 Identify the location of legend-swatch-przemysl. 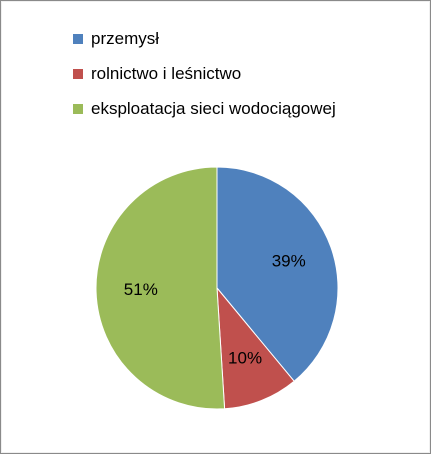
(78, 38).